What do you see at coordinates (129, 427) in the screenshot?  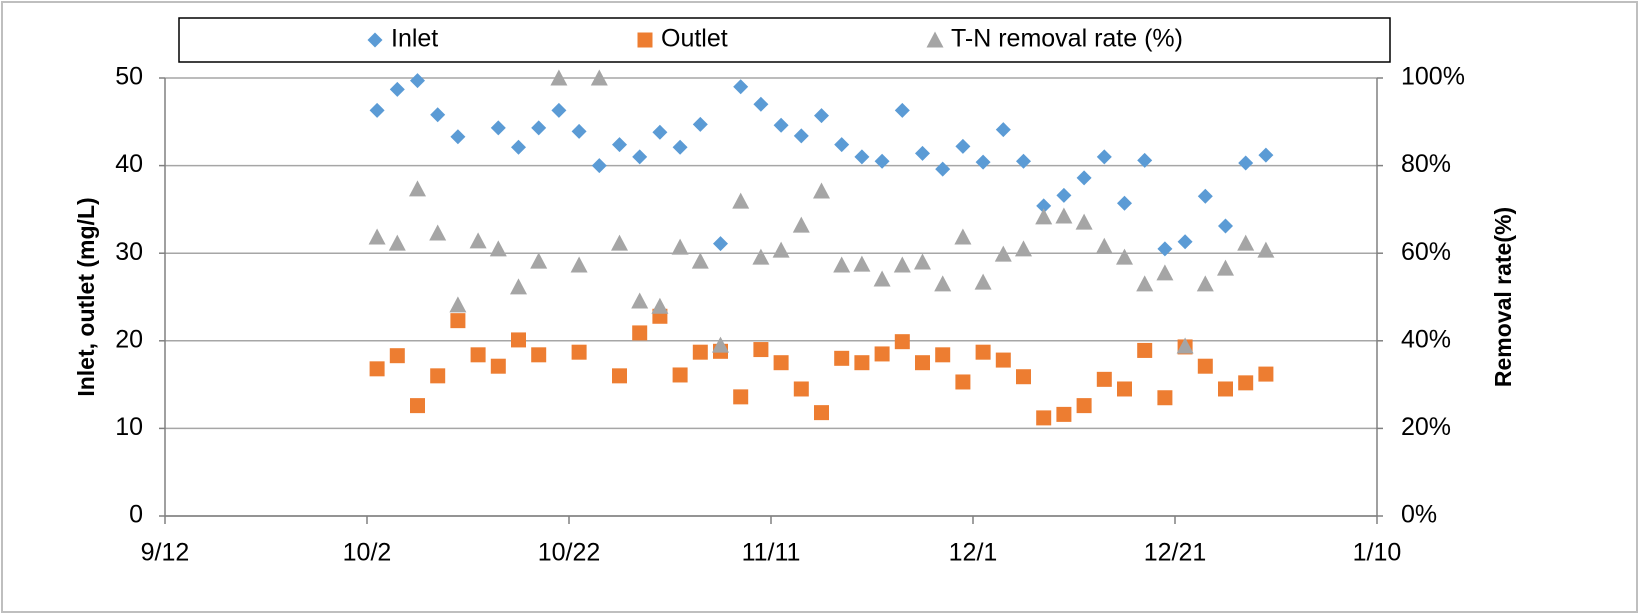 I see `y-tick-label: 10` at bounding box center [129, 427].